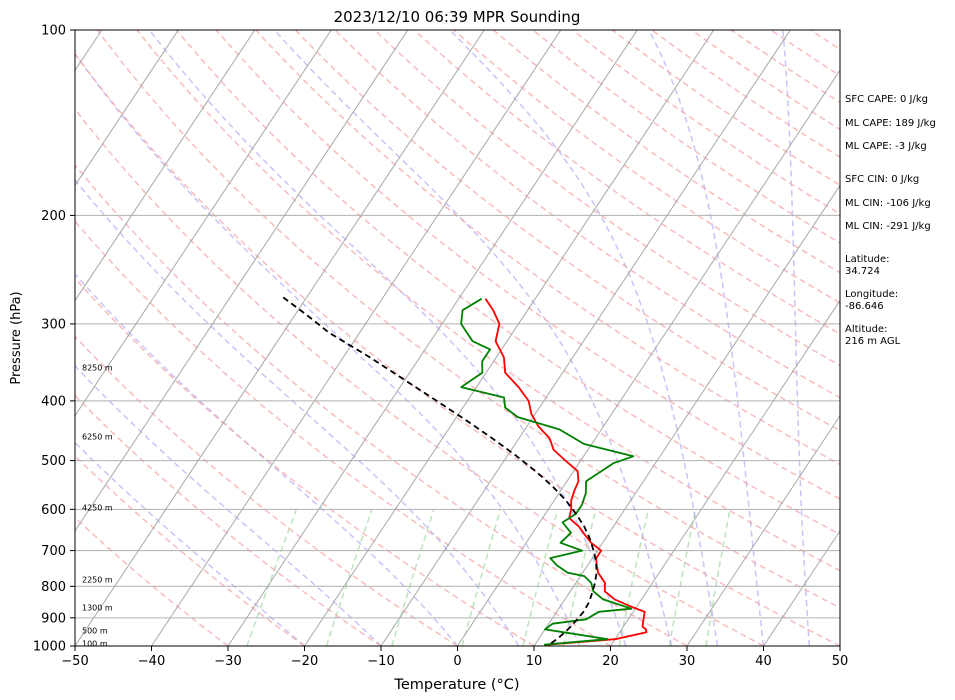 The height and width of the screenshot is (700, 955). I want to click on y-axis-label: Pressure (hPa), so click(16, 337).